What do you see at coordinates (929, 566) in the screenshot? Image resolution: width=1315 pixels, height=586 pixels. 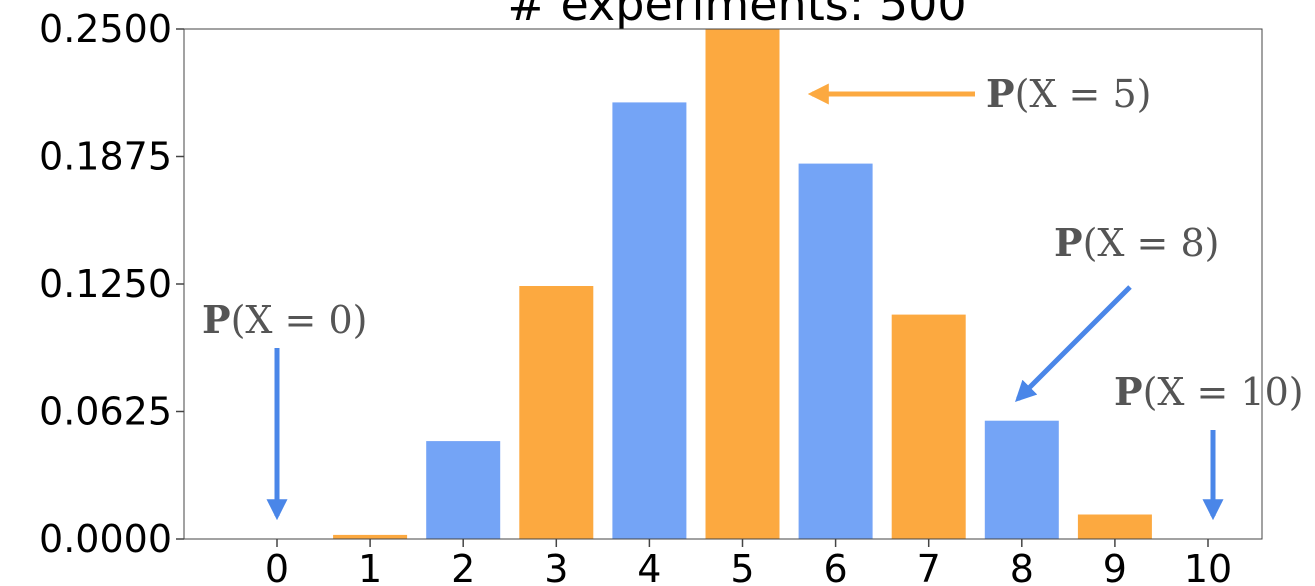 I see `x-tick-label: 7` at bounding box center [929, 566].